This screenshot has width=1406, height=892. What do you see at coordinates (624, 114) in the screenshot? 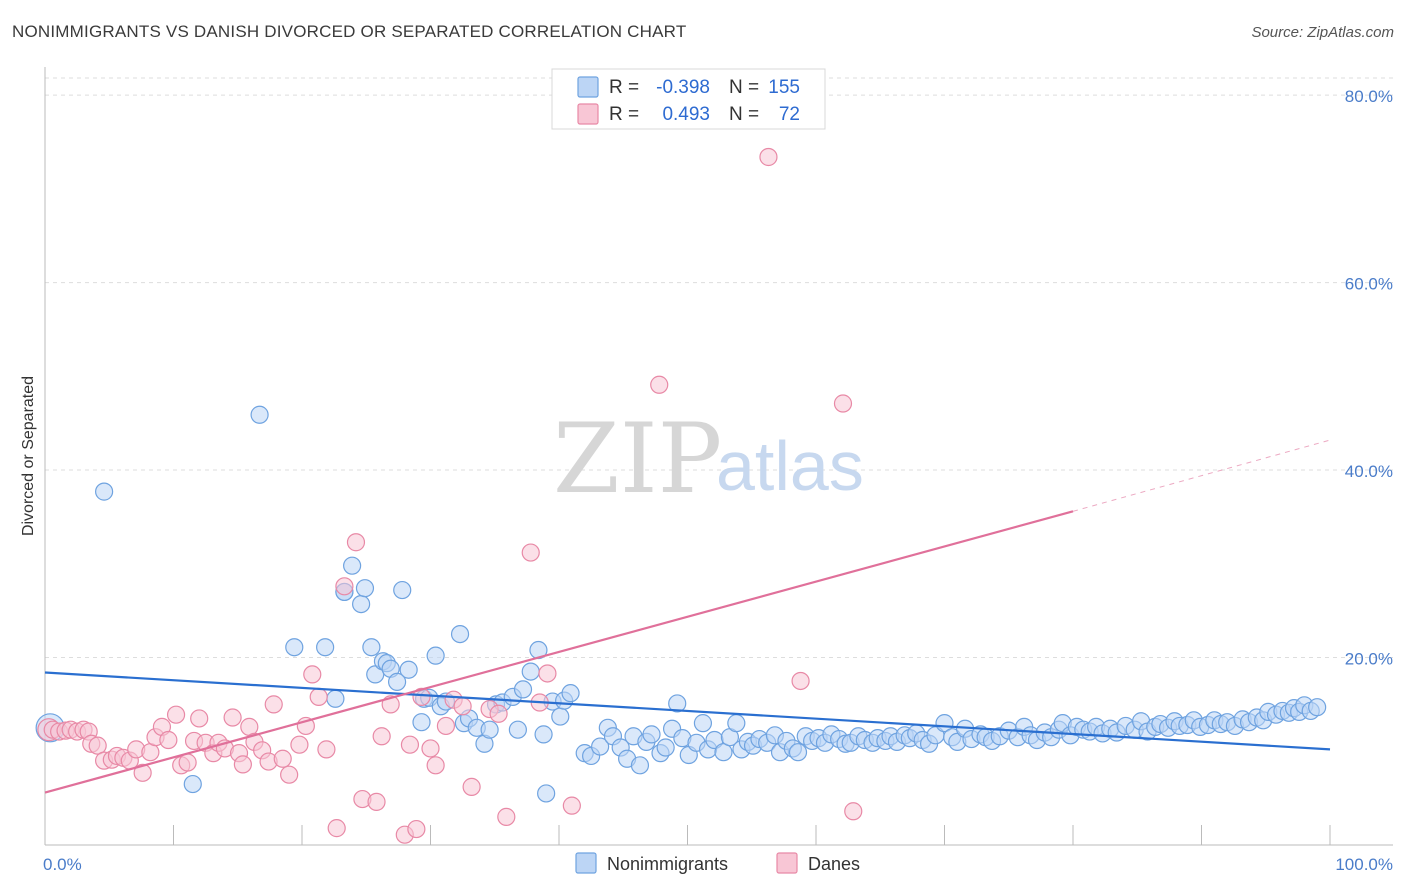
I see `legend-r-label-2: R =` at bounding box center [624, 114].